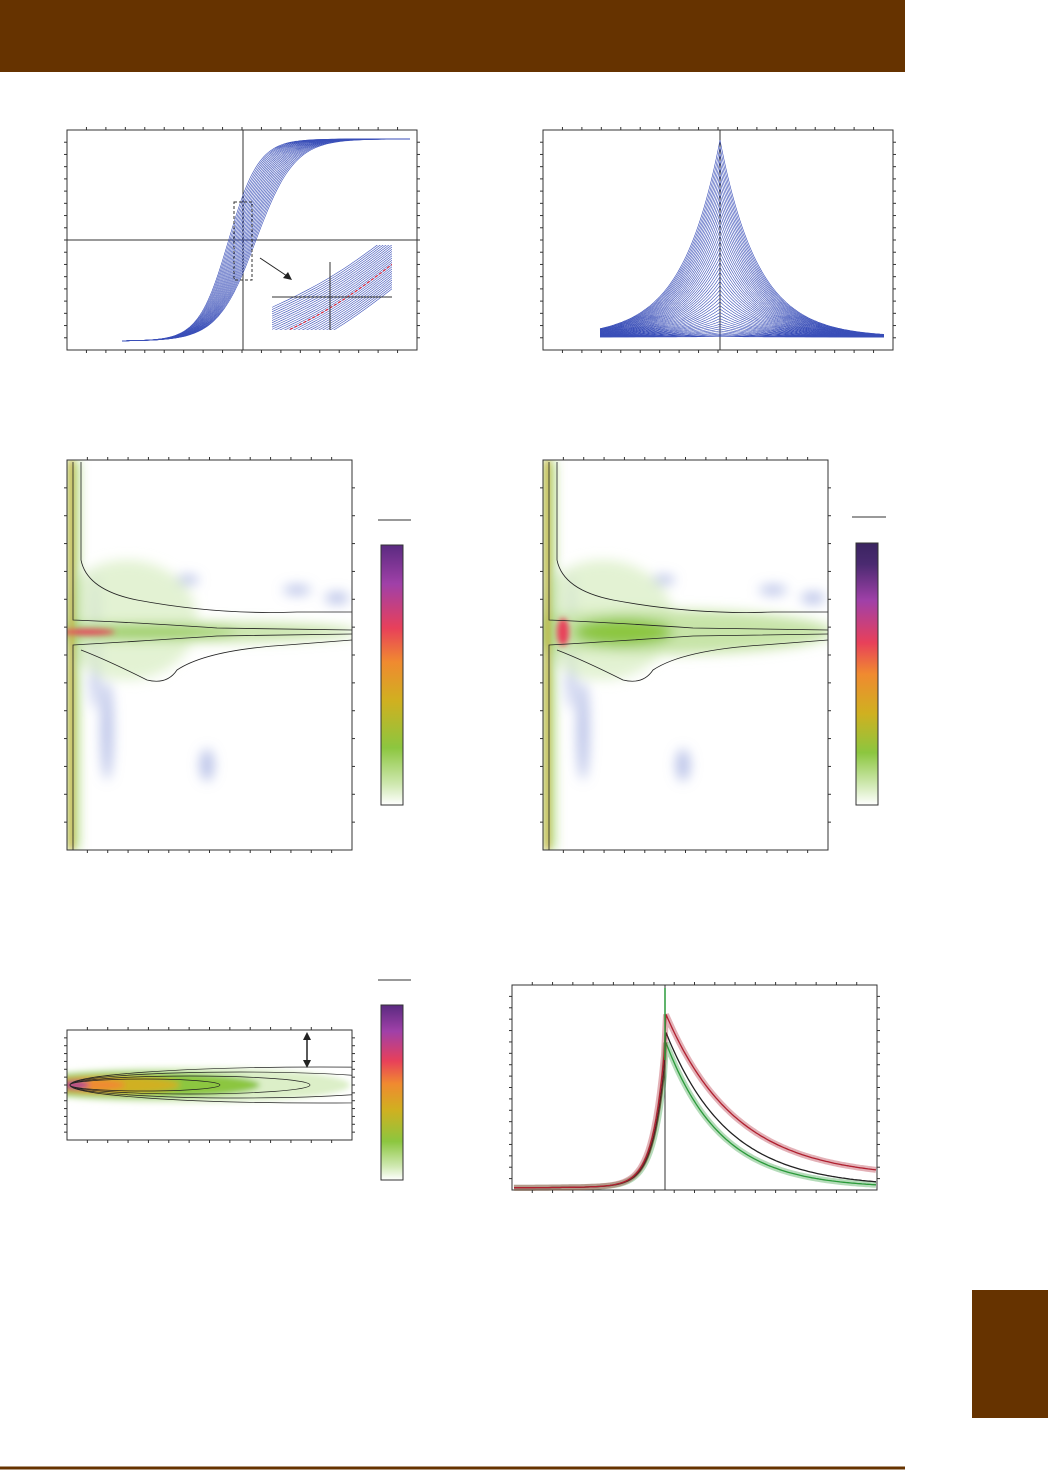 This screenshot has width=1048, height=1471. I want to click on arrow-head, so click(287, 276).